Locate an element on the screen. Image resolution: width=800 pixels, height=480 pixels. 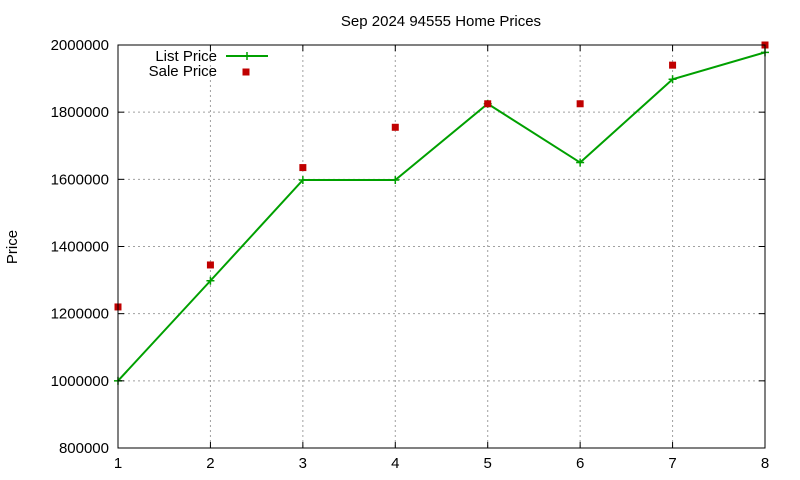
y-tick-label: 2000000 is located at coordinates (80, 45).